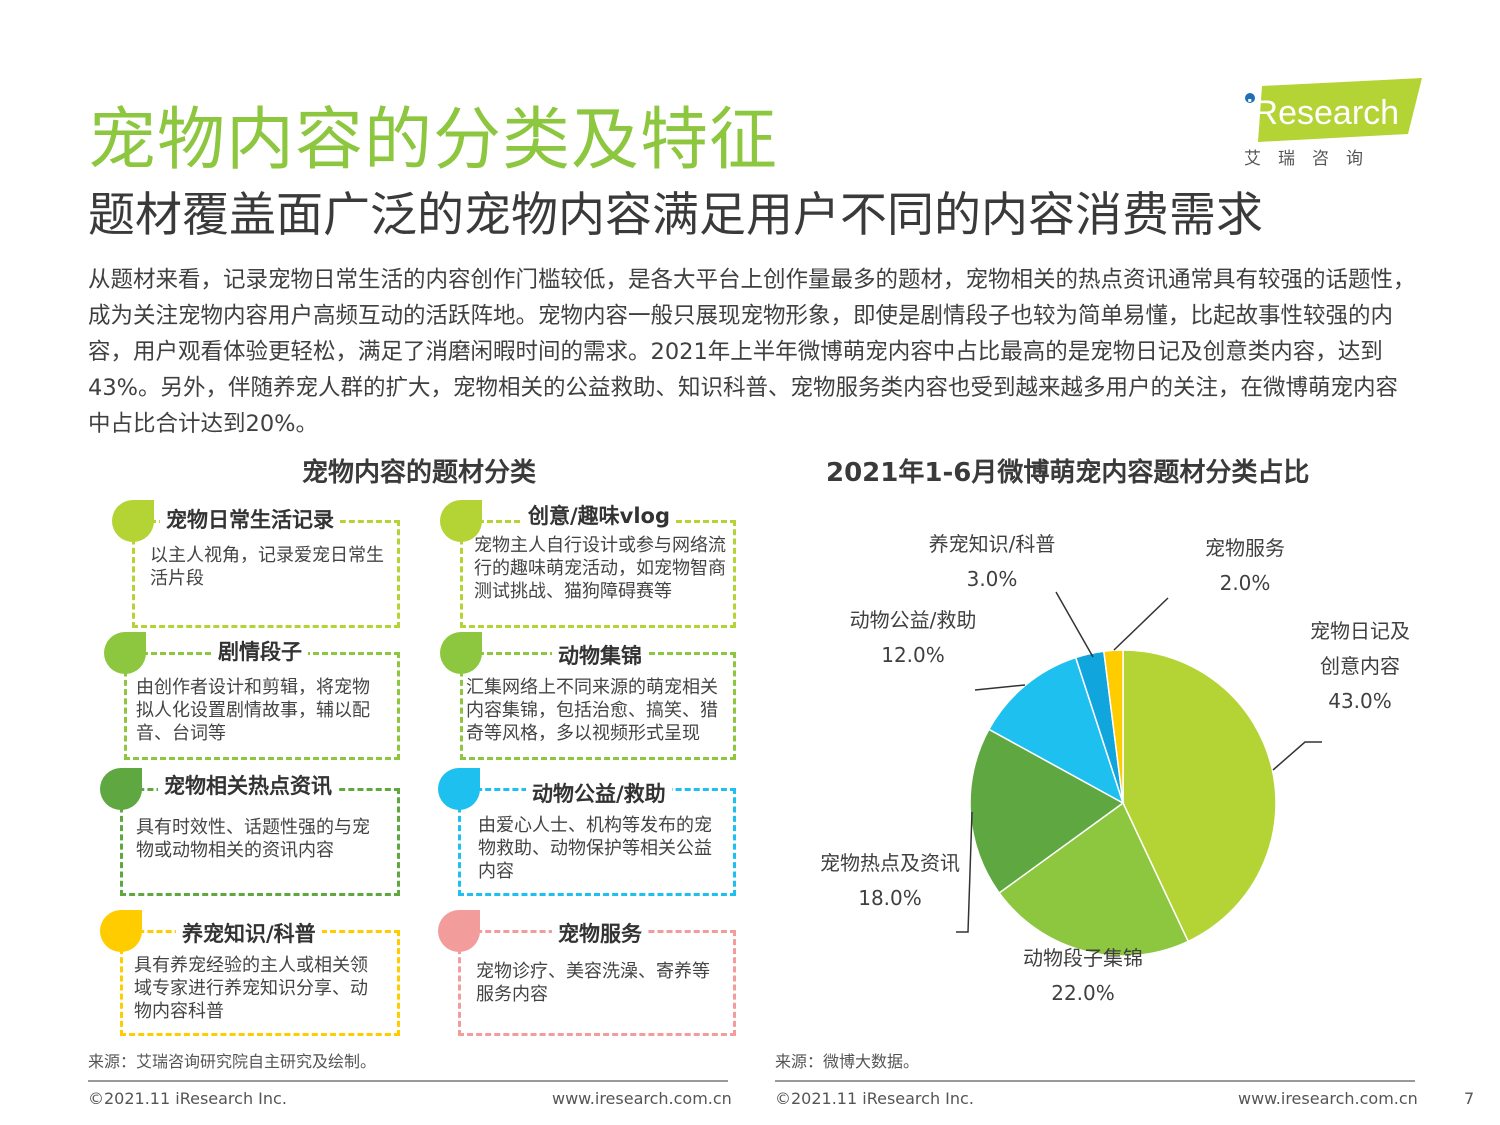 The width and height of the screenshot is (1500, 1125). I want to click on card-heading: 宠物相关热点资讯, so click(248, 785).